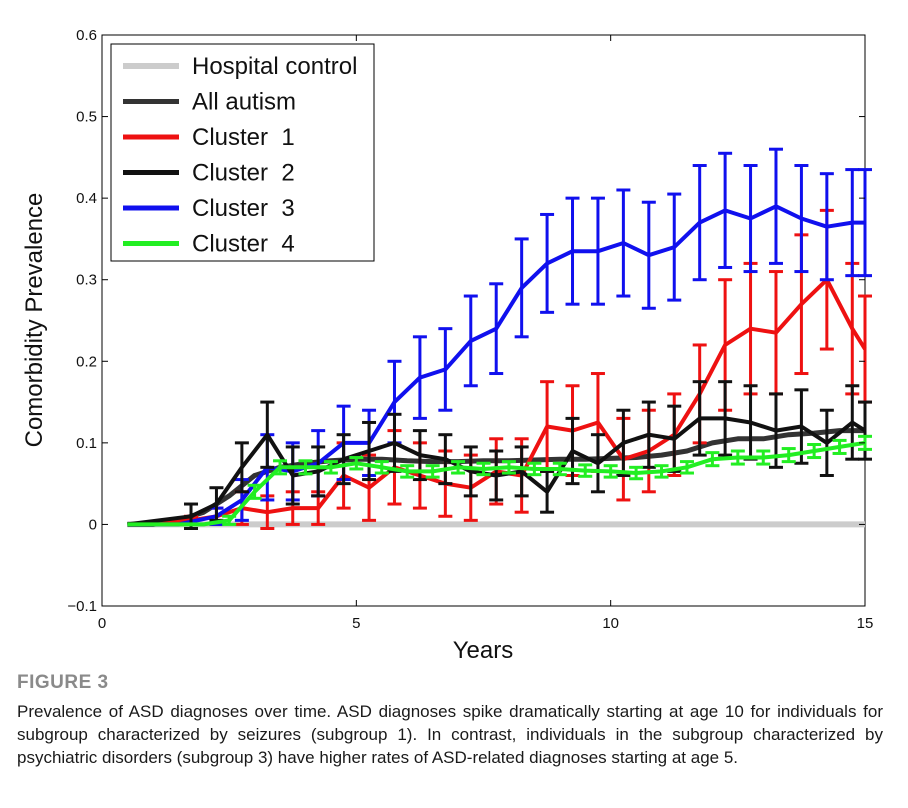  Describe the element at coordinates (102, 623) in the screenshot. I see `x-tick-label: 0` at that location.